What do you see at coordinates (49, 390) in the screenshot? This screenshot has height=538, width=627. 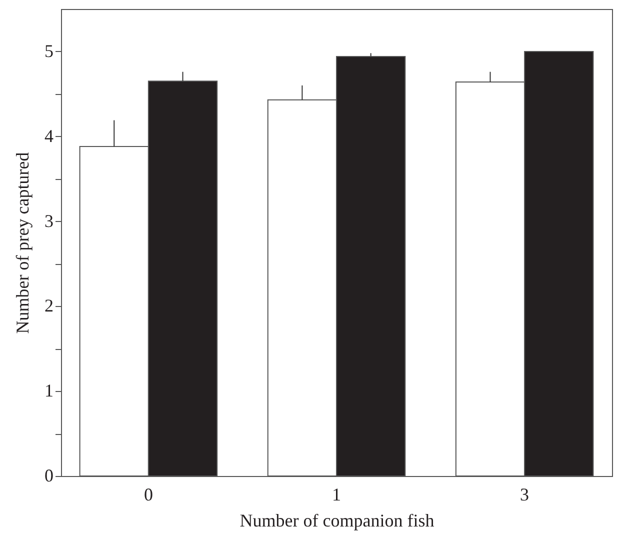 I see `y-tick-label: 1` at bounding box center [49, 390].